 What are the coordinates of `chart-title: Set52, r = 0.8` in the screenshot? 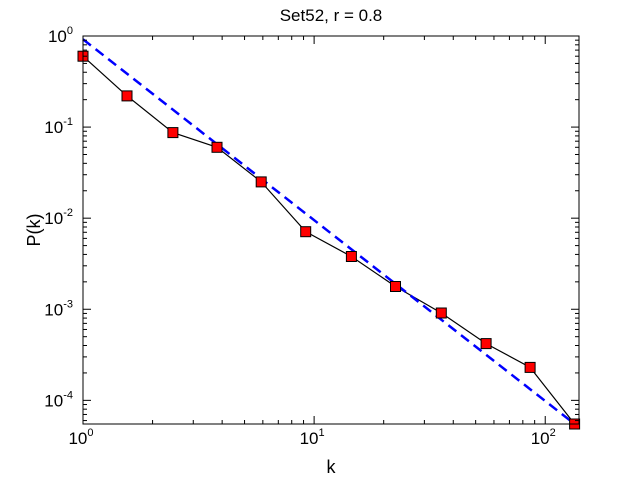 It's located at (331, 15).